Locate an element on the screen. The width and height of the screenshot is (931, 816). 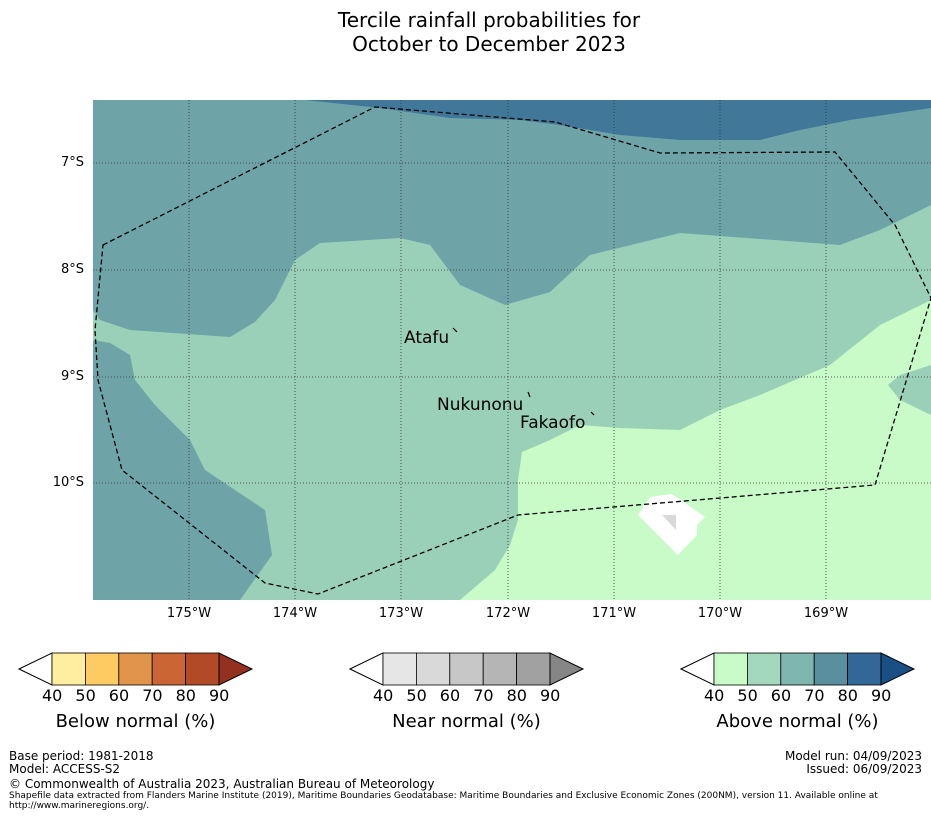
colorbar-title: Near normal (%) is located at coordinates (466, 721).